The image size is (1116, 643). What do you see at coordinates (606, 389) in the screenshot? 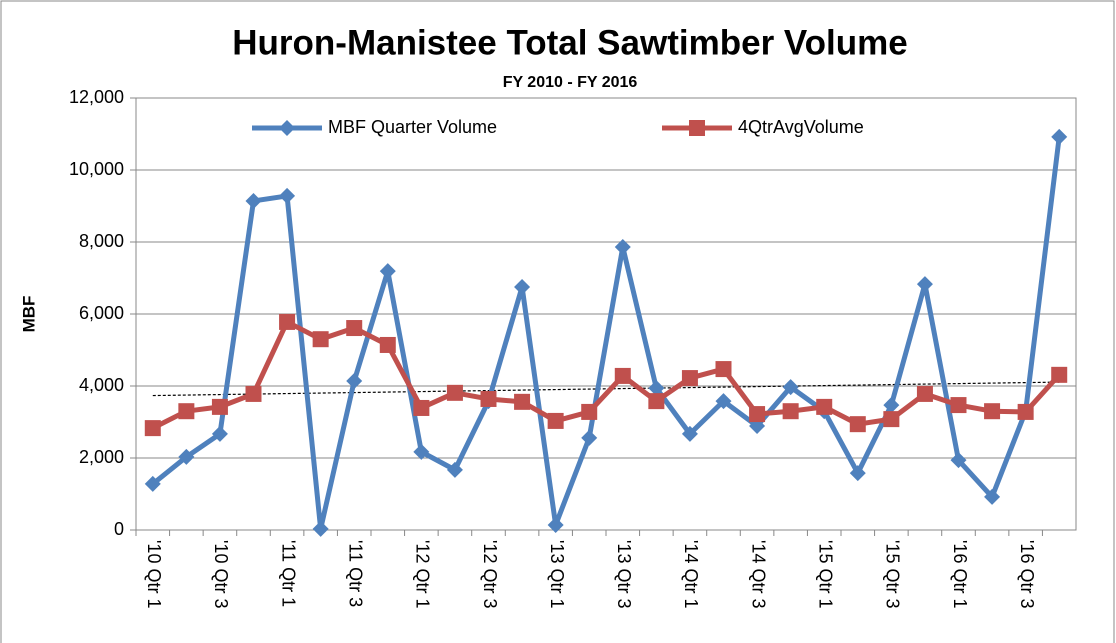
I see `trendline` at bounding box center [606, 389].